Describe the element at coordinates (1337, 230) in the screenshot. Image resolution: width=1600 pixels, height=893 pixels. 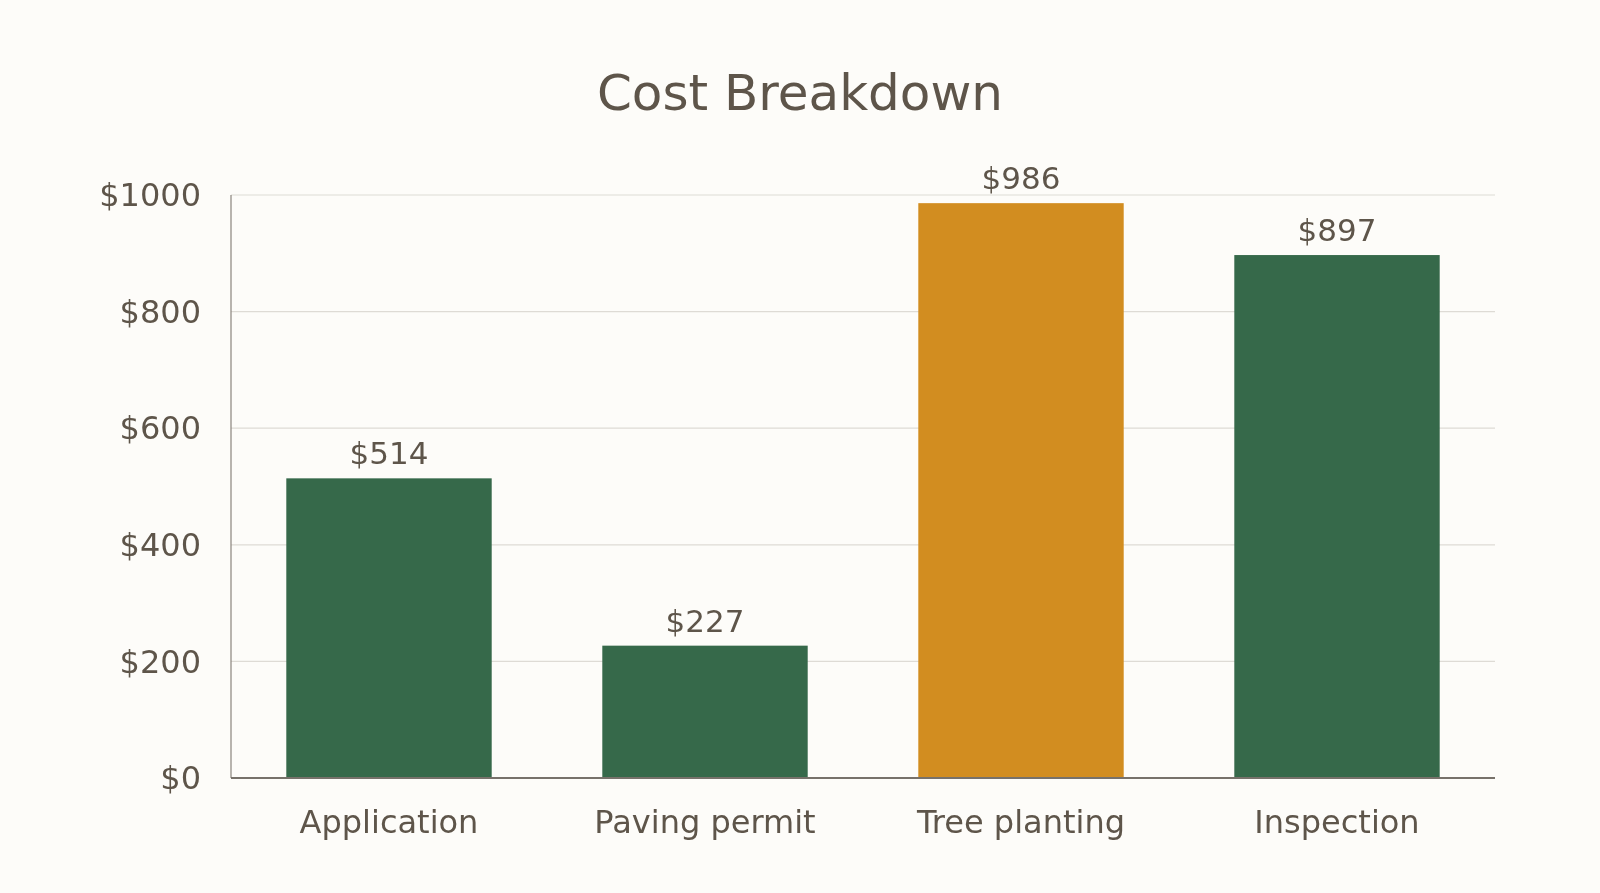
I see `data-label: $897` at that location.